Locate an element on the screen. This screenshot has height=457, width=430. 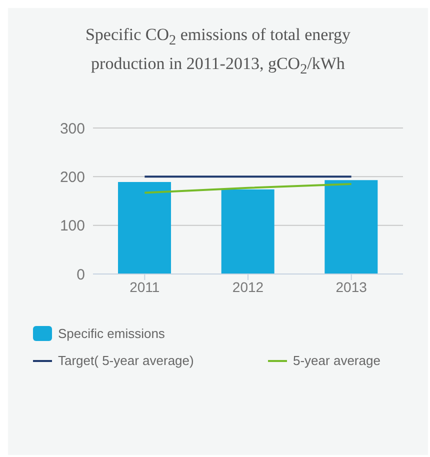
legend-label: Specific emissions is located at coordinates (111, 333).